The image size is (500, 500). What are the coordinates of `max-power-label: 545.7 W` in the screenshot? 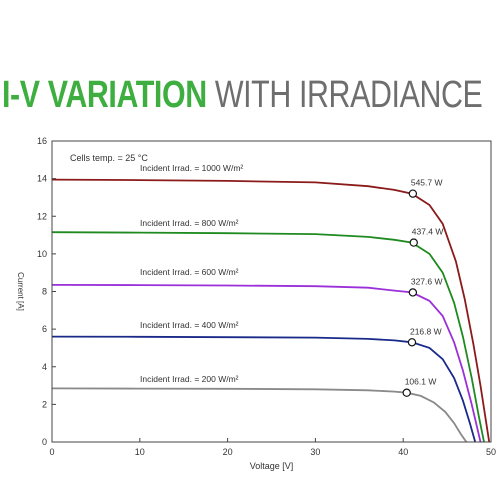 It's located at (427, 183).